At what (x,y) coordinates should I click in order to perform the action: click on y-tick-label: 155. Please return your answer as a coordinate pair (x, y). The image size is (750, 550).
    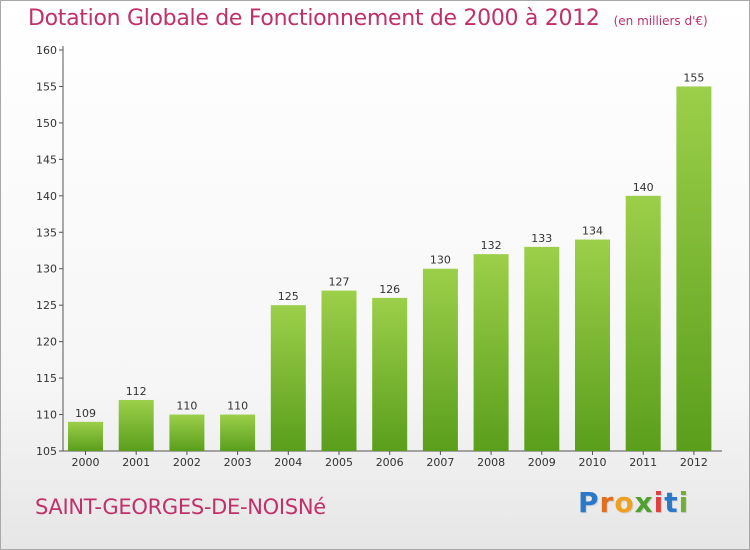
    Looking at the image, I should click on (46, 86).